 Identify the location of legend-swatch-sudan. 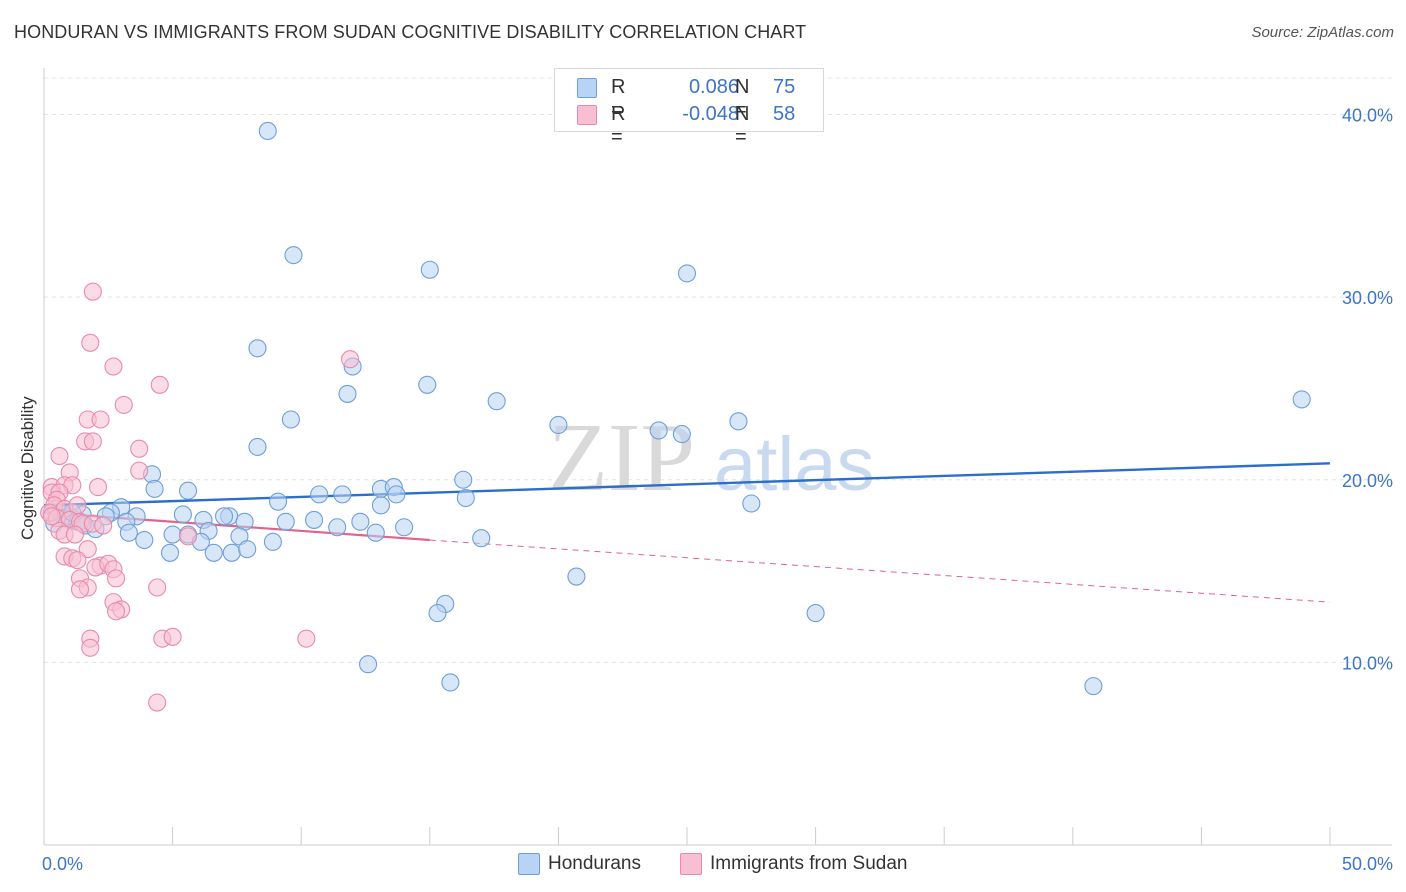
(691, 864).